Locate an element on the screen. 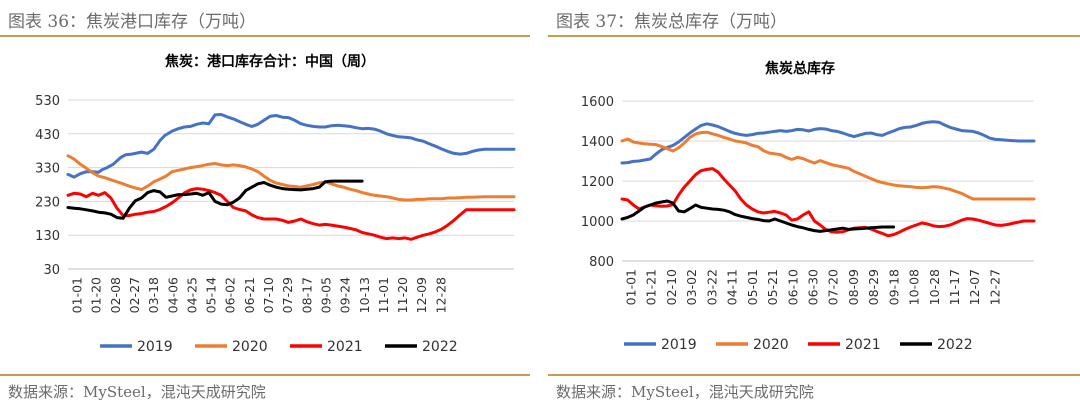 Image resolution: width=1080 pixels, height=406 pixels. y-tick-label: 1000 is located at coordinates (597, 222).